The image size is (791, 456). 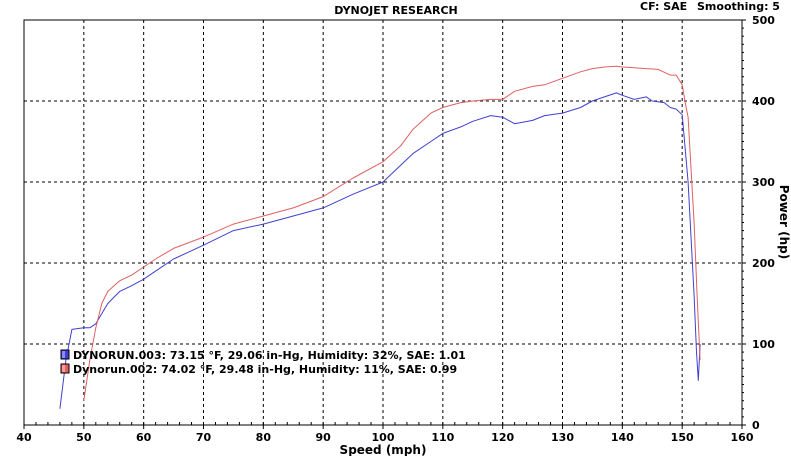 I want to click on x-tick-label: 60, so click(x=144, y=437).